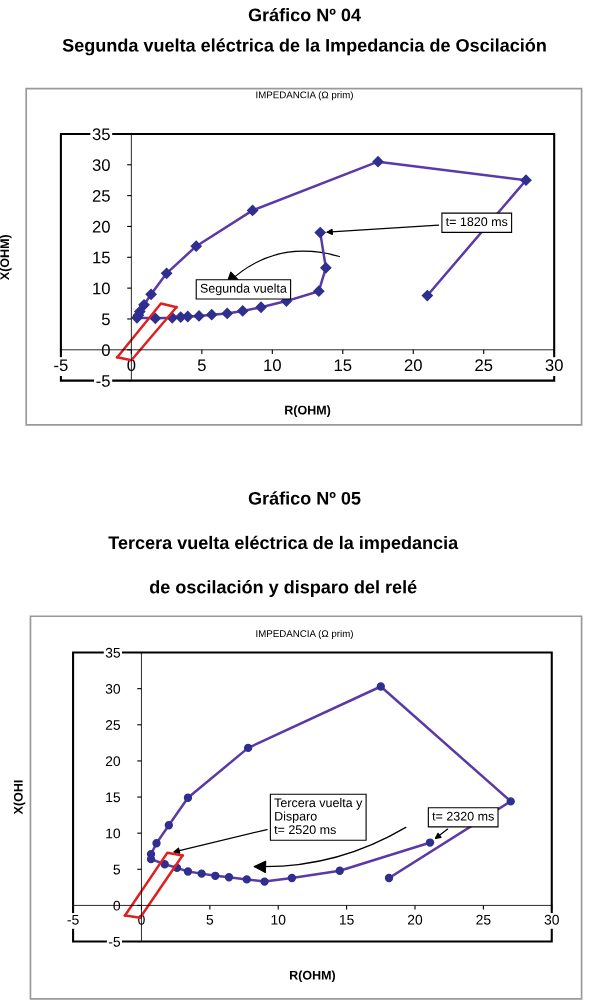 This screenshot has width=609, height=1007. What do you see at coordinates (283, 589) in the screenshot?
I see `text: de oscilación y disparo del relé` at bounding box center [283, 589].